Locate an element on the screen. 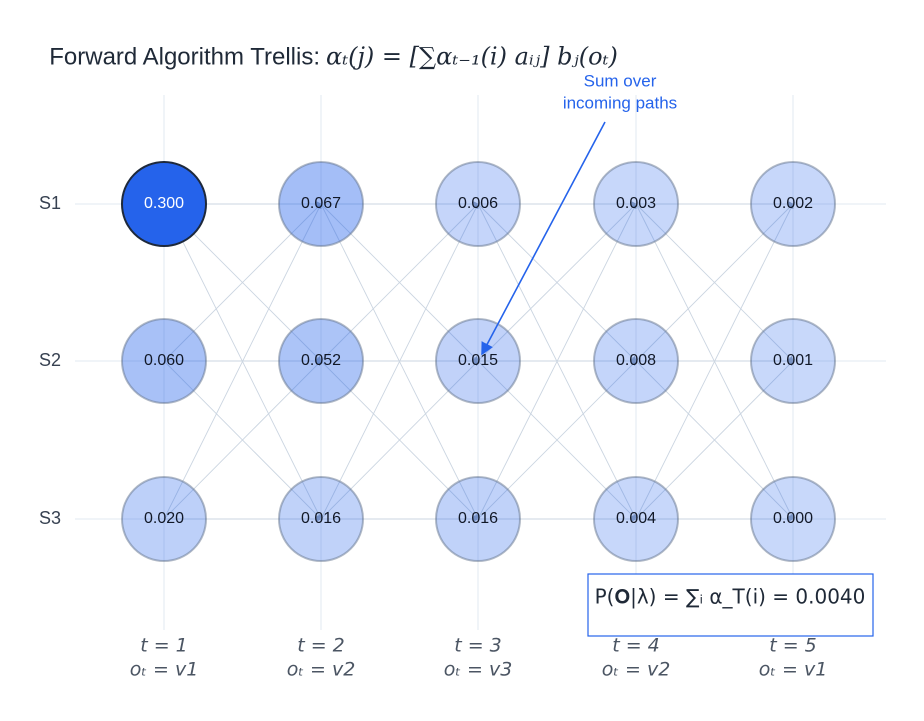 This screenshot has height=721, width=924. node-value: 0.006 is located at coordinates (478, 203).